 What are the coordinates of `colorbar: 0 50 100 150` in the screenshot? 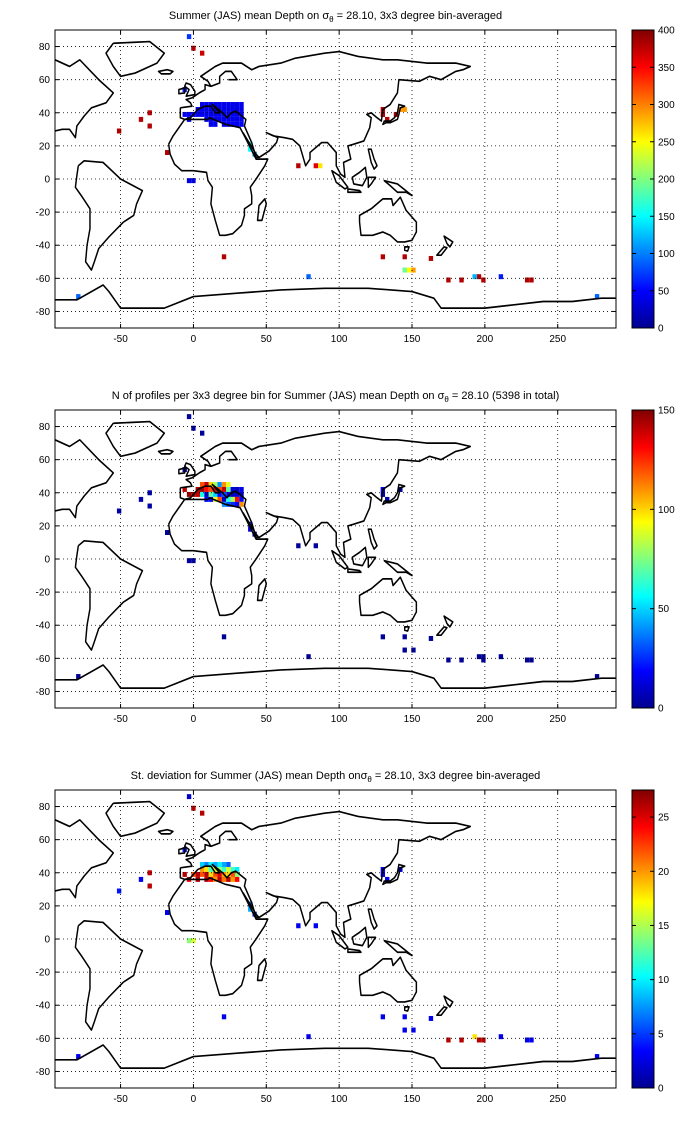 It's located at (653, 560).